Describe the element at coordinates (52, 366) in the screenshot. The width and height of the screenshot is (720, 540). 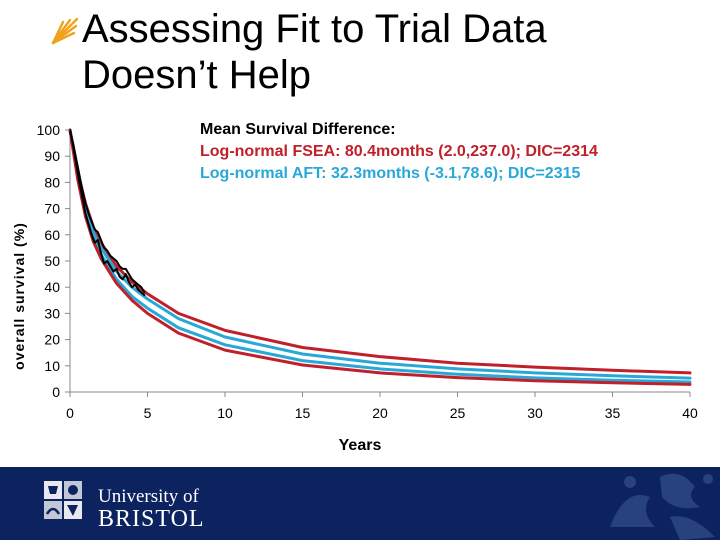
I see `y-tick-label: 10` at that location.